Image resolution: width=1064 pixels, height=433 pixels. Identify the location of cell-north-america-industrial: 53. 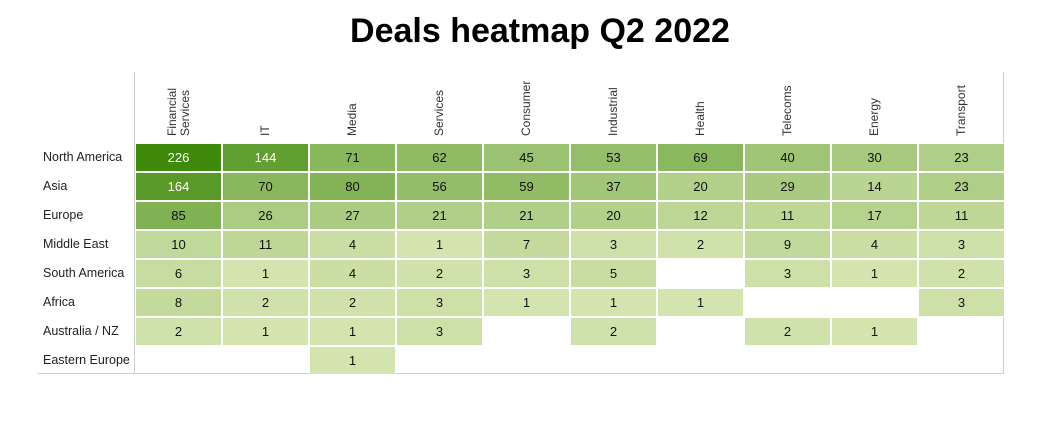
(613, 157).